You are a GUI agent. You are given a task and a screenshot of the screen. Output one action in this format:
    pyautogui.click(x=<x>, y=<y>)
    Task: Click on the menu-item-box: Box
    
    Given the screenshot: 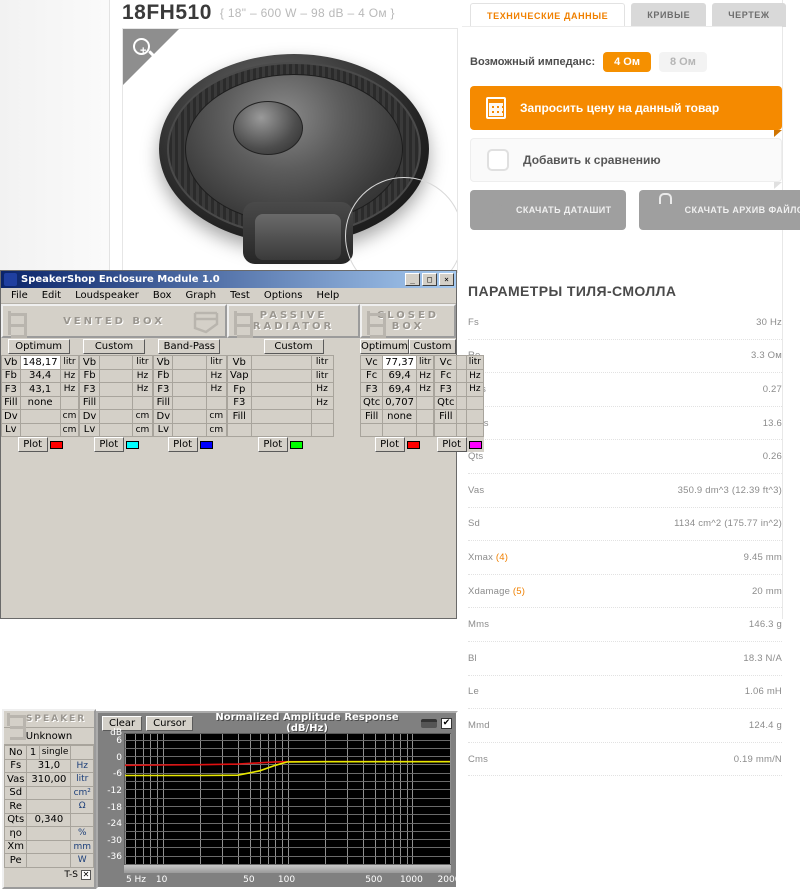 What is the action you would take?
    pyautogui.click(x=162, y=295)
    